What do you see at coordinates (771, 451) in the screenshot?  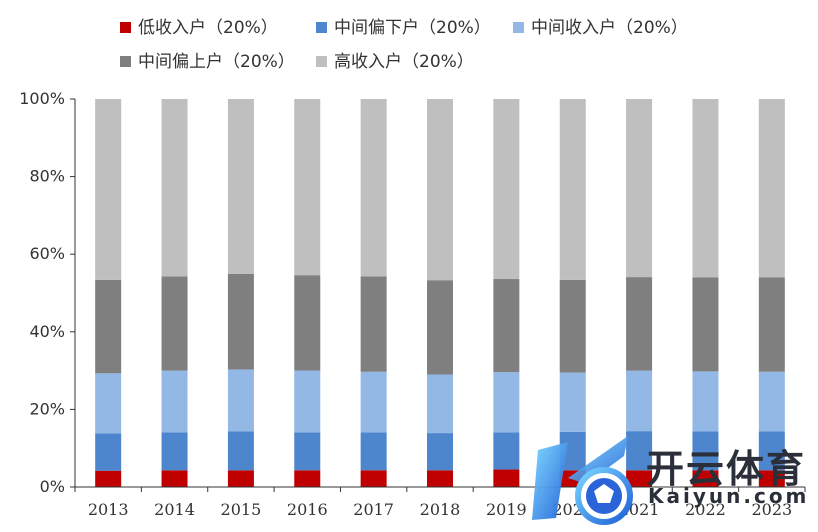 I see `bar-segment-2023-s1` at bounding box center [771, 451].